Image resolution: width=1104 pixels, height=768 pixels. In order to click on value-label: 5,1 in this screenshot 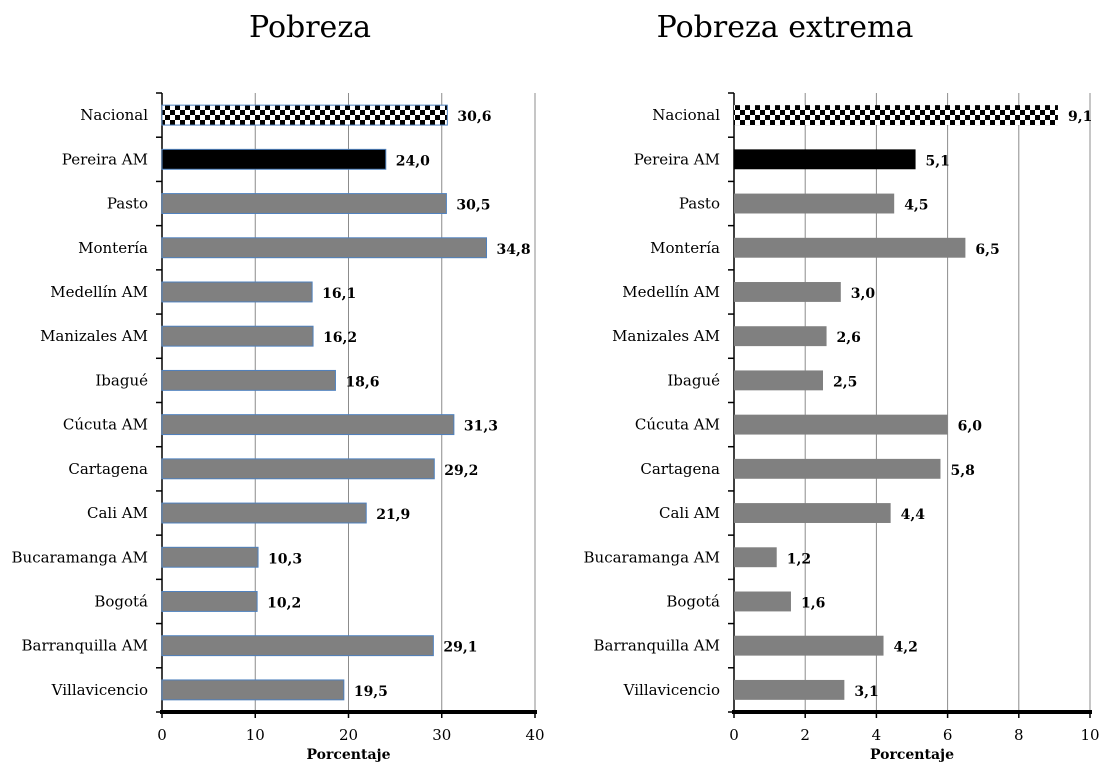, I will do `click(938, 161)`.